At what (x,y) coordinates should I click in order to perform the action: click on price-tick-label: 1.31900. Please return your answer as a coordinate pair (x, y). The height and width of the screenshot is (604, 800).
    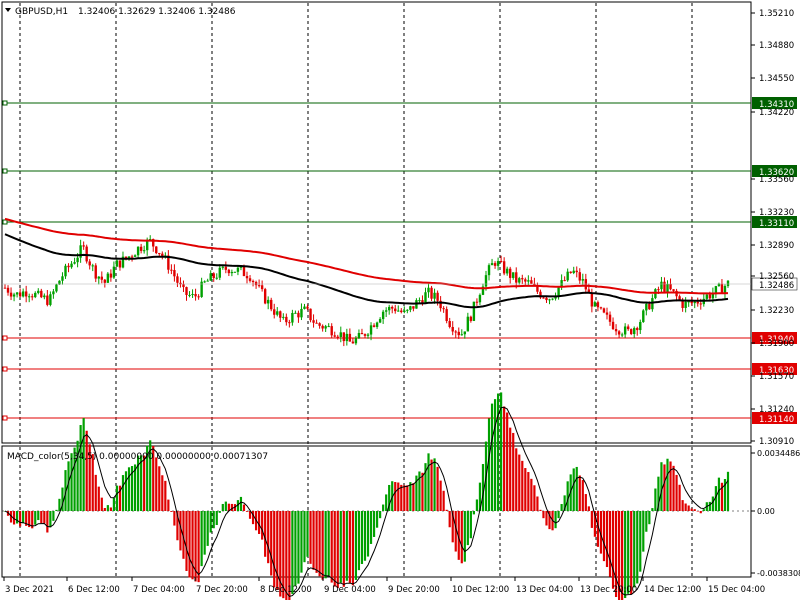
    Looking at the image, I should click on (776, 344).